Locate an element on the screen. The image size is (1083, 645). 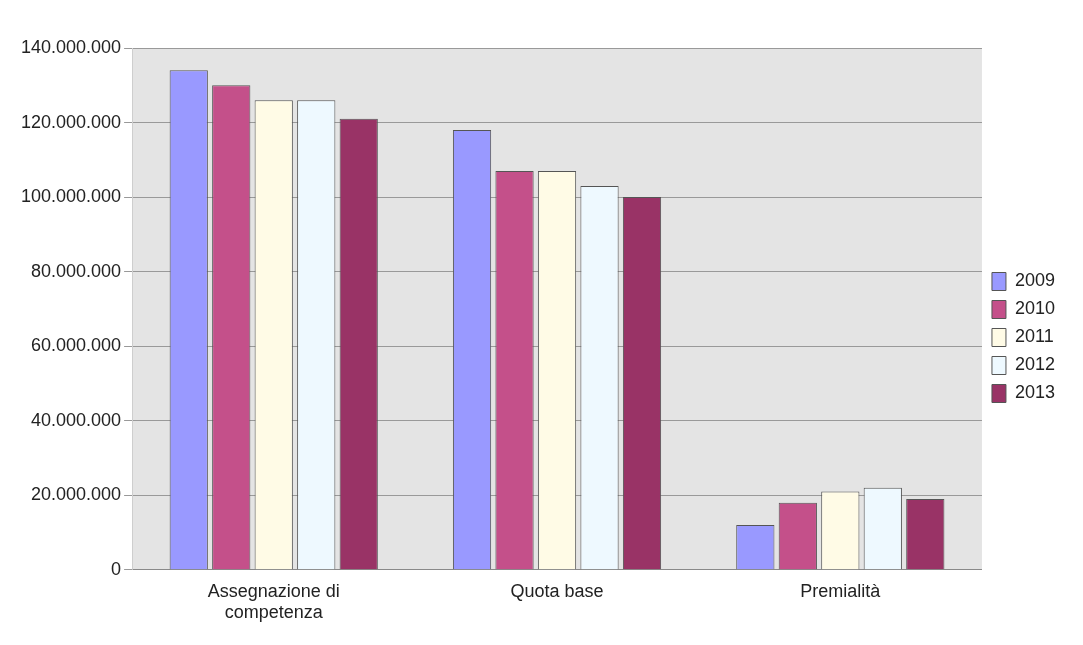
y-tick-label: 80.000.000 is located at coordinates (76, 270).